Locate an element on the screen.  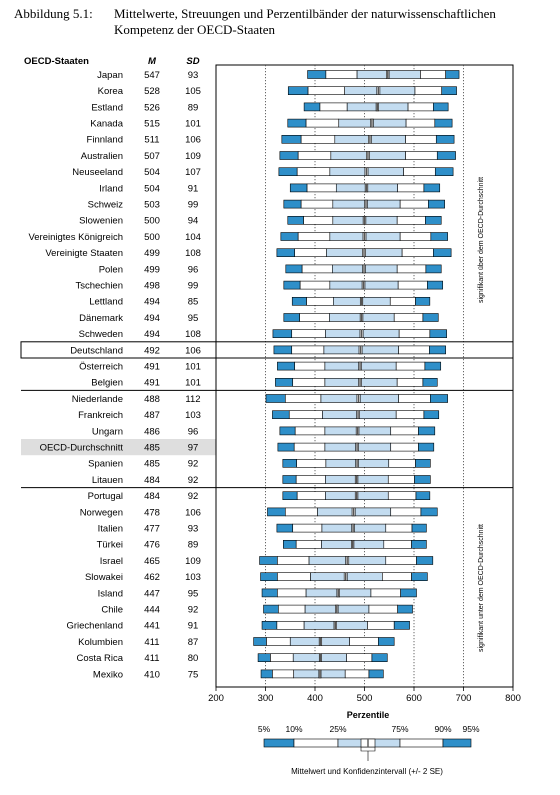
sd-value: 92 is located at coordinates (193, 496).